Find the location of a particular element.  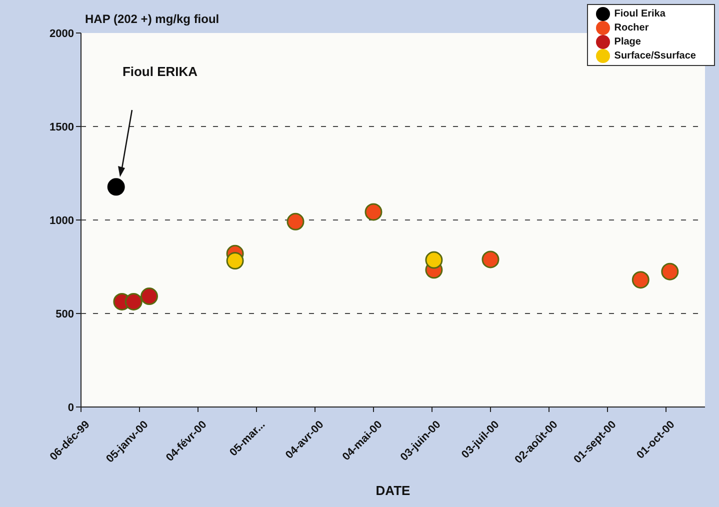

y-tick-label: 1000 is located at coordinates (62, 220).